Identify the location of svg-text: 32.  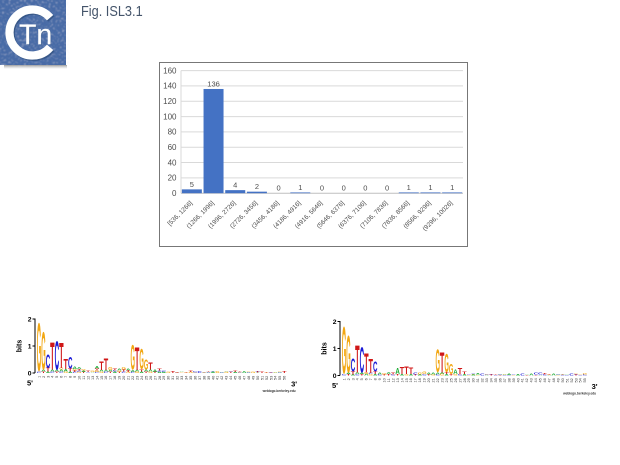
(178, 378).